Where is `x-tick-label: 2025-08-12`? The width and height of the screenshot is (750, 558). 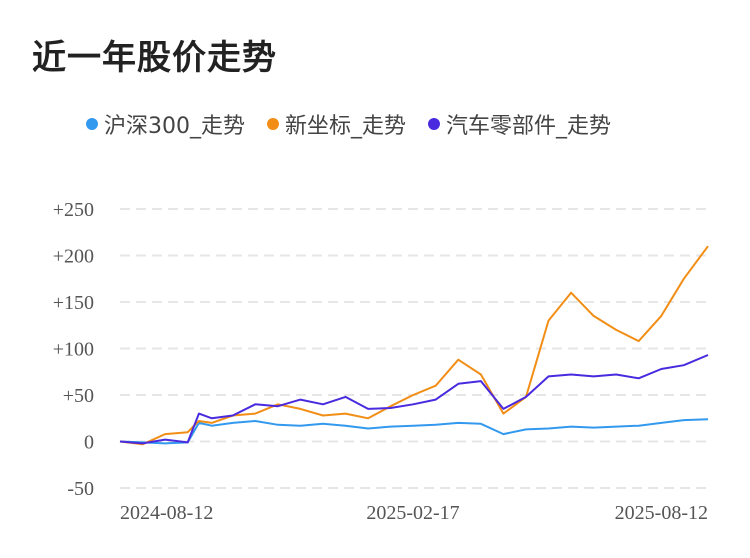 x-tick-label: 2025-08-12 is located at coordinates (661, 513).